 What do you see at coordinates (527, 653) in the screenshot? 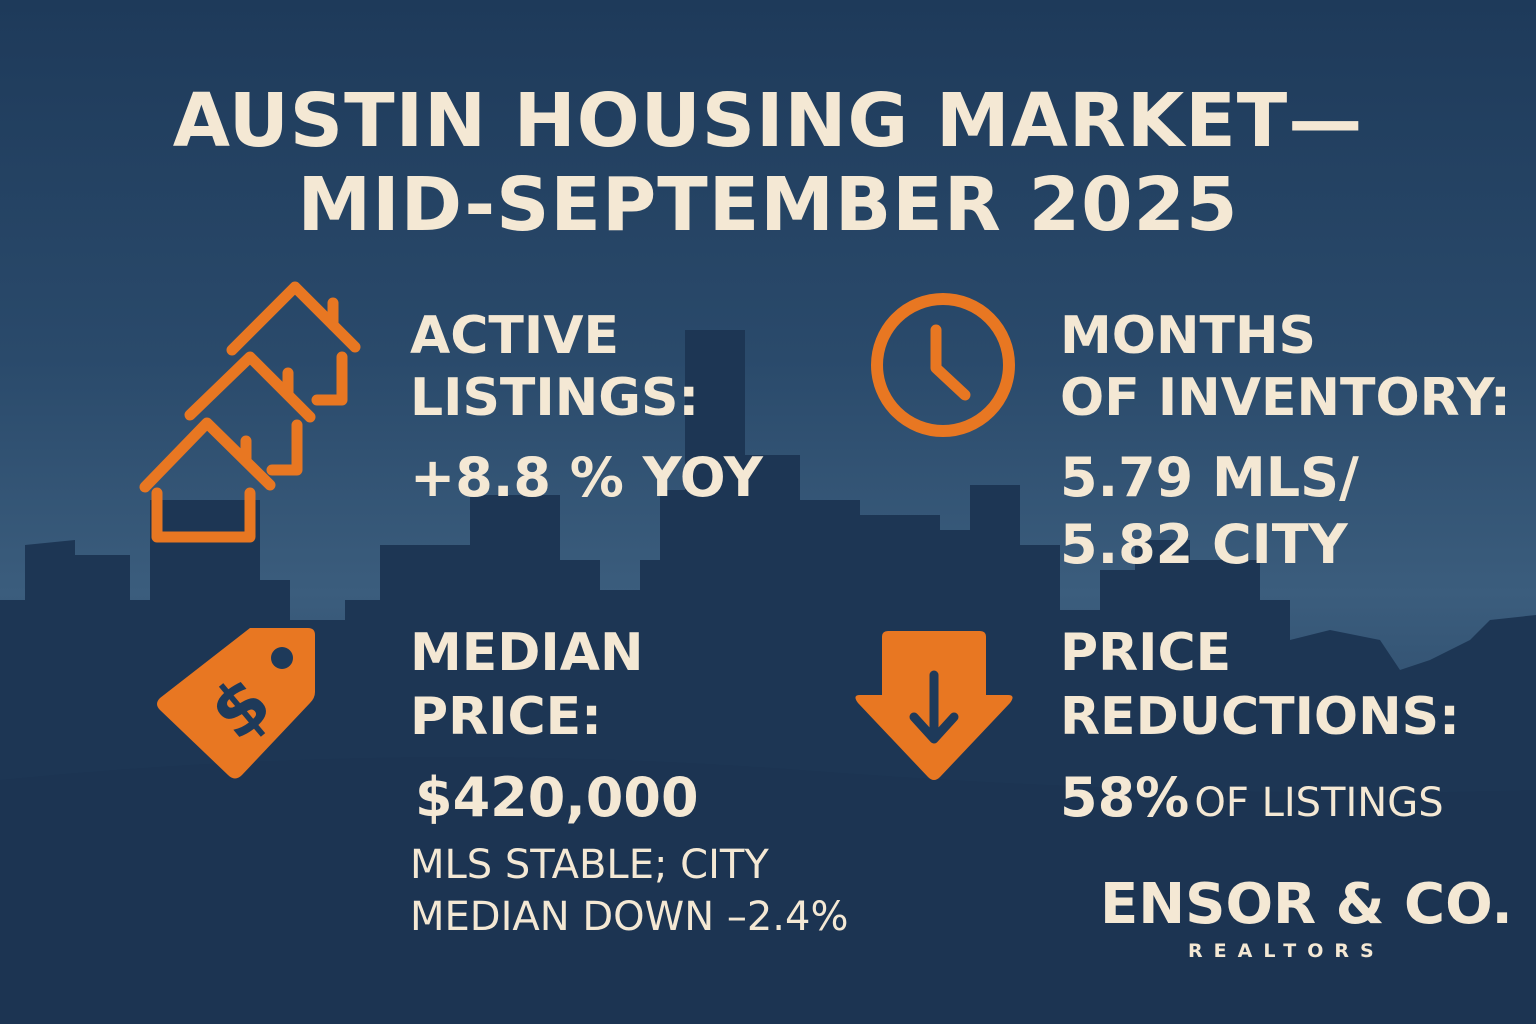
I see `median-price-label-1: MEDIAN` at bounding box center [527, 653].